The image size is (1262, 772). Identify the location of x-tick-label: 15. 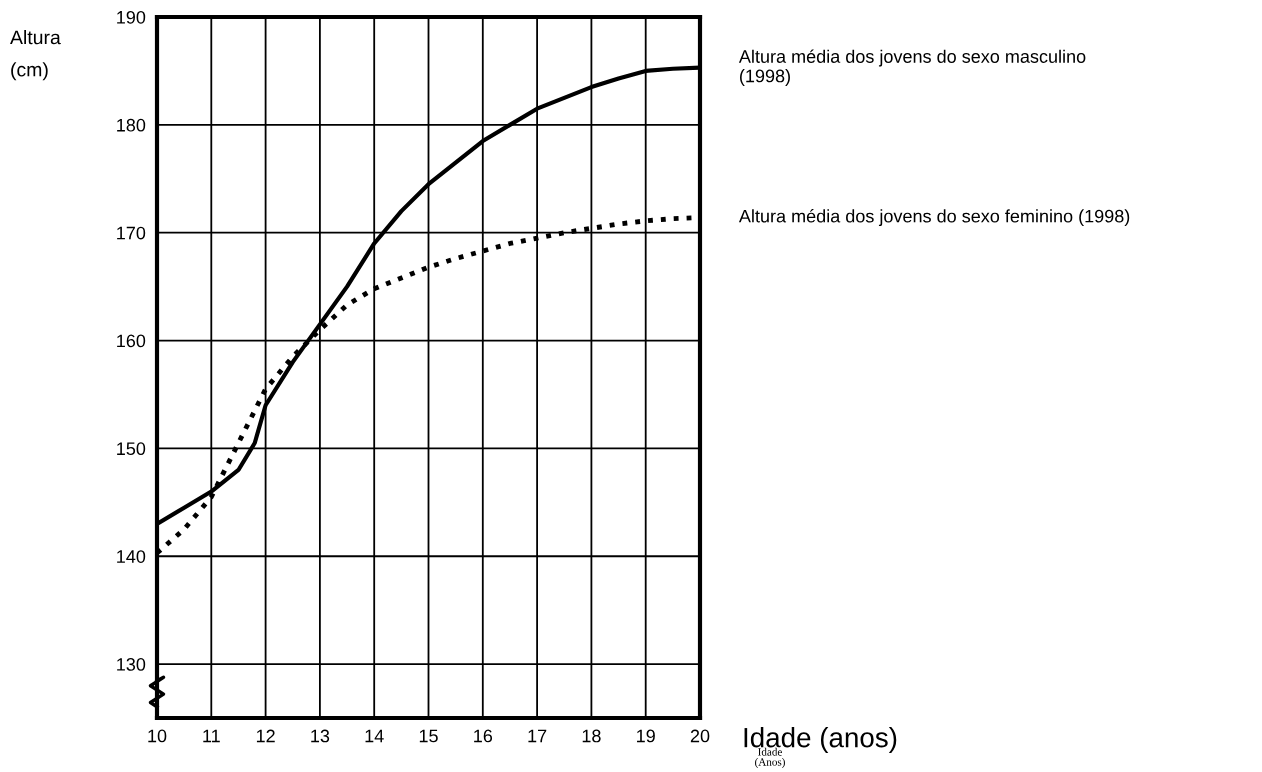
(428, 736).